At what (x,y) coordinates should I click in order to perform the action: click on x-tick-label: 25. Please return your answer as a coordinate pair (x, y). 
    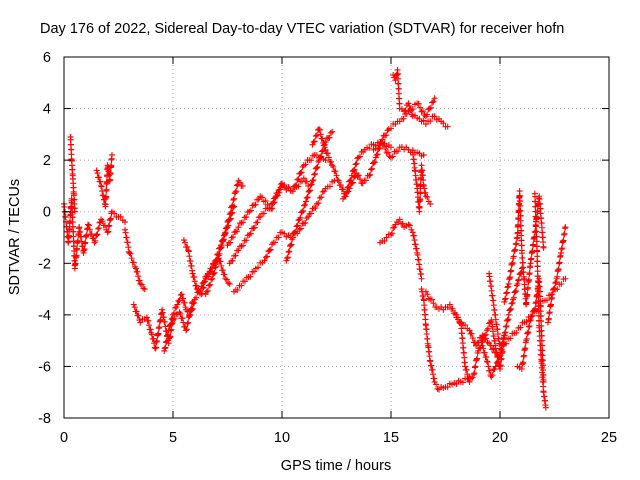
    Looking at the image, I should click on (609, 438).